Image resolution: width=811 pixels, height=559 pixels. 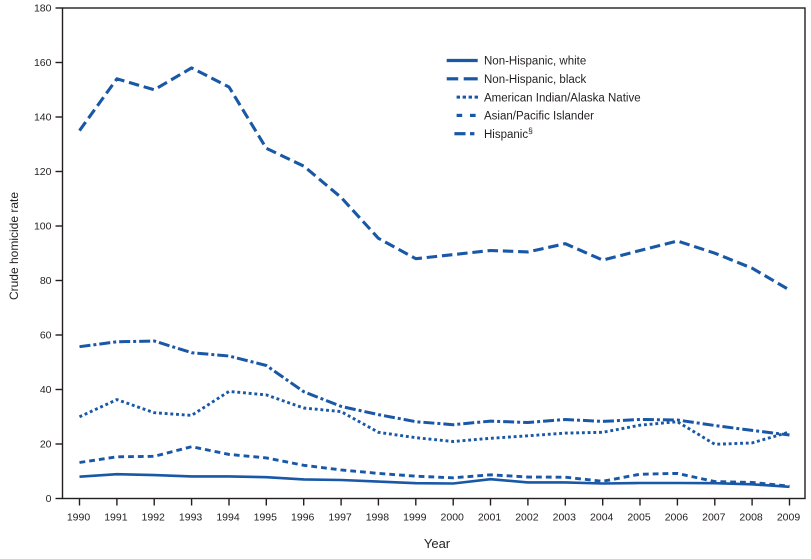 I want to click on svg-text: 2003, so click(x=565, y=518).